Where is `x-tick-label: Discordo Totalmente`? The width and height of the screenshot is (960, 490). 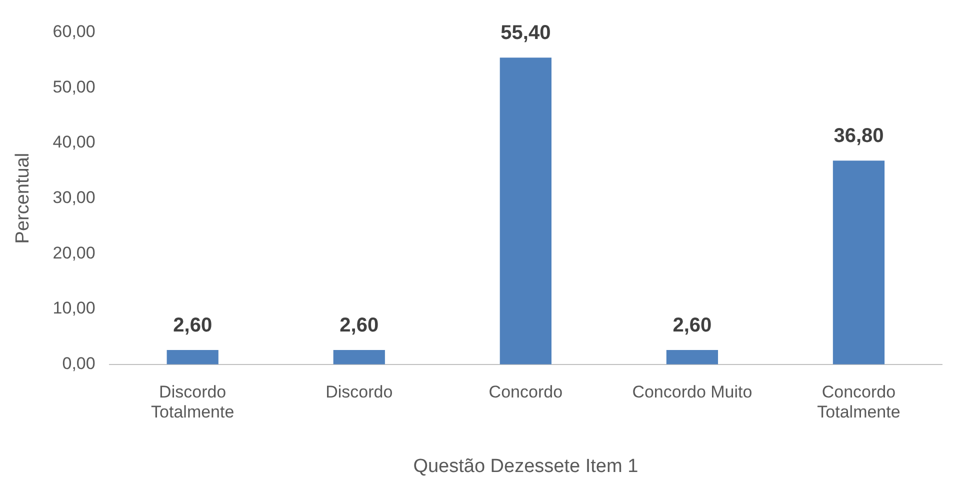 x-tick-label: Discordo Totalmente is located at coordinates (192, 402).